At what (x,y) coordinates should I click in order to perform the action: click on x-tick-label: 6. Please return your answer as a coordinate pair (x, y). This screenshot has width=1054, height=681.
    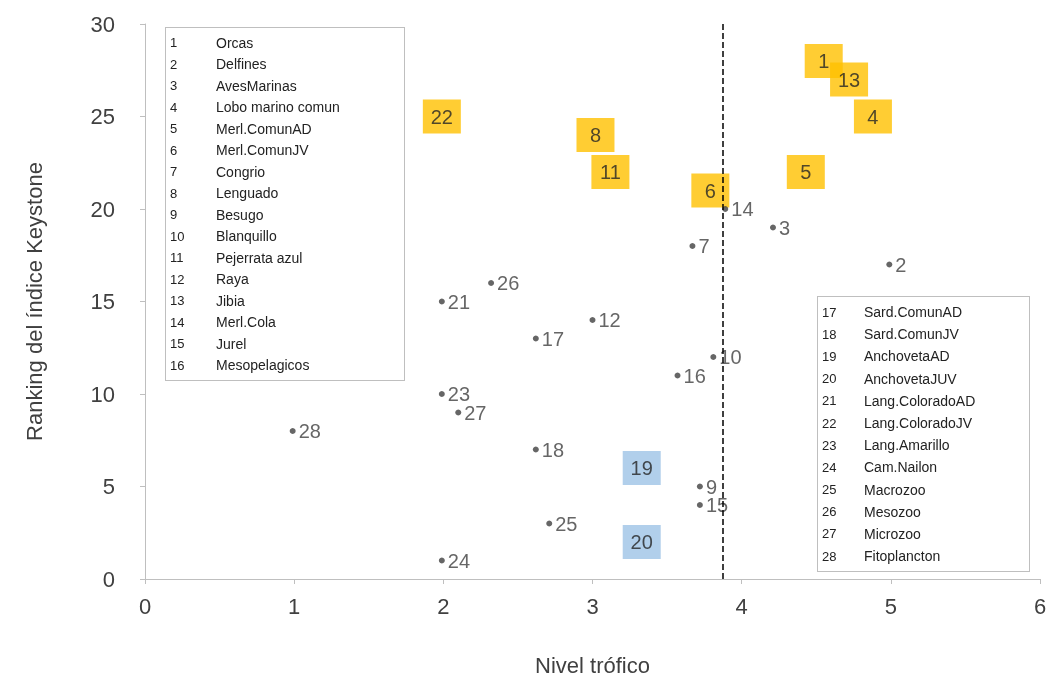
    Looking at the image, I should click on (1040, 606).